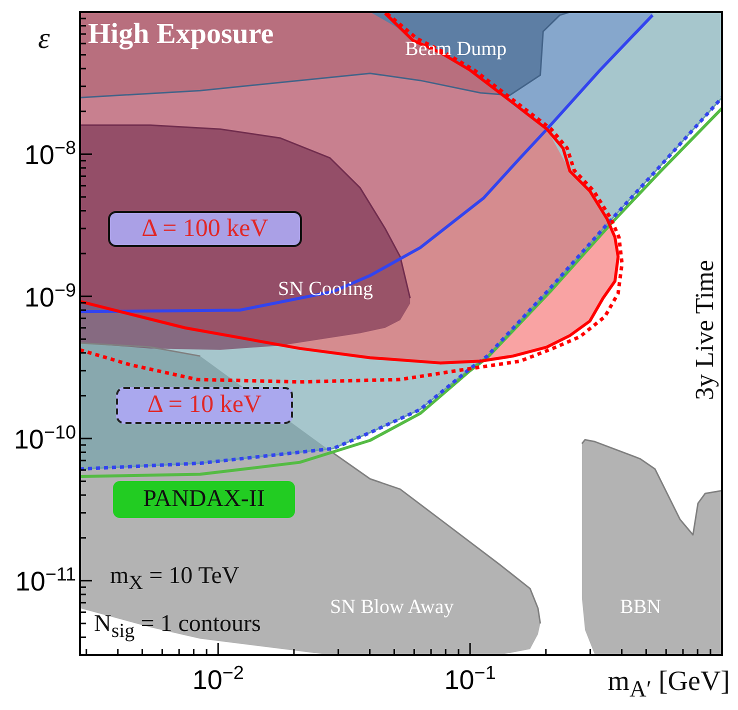  What do you see at coordinates (45, 580) in the screenshot?
I see `y-tick-label: 10$^{−11}$` at bounding box center [45, 580].